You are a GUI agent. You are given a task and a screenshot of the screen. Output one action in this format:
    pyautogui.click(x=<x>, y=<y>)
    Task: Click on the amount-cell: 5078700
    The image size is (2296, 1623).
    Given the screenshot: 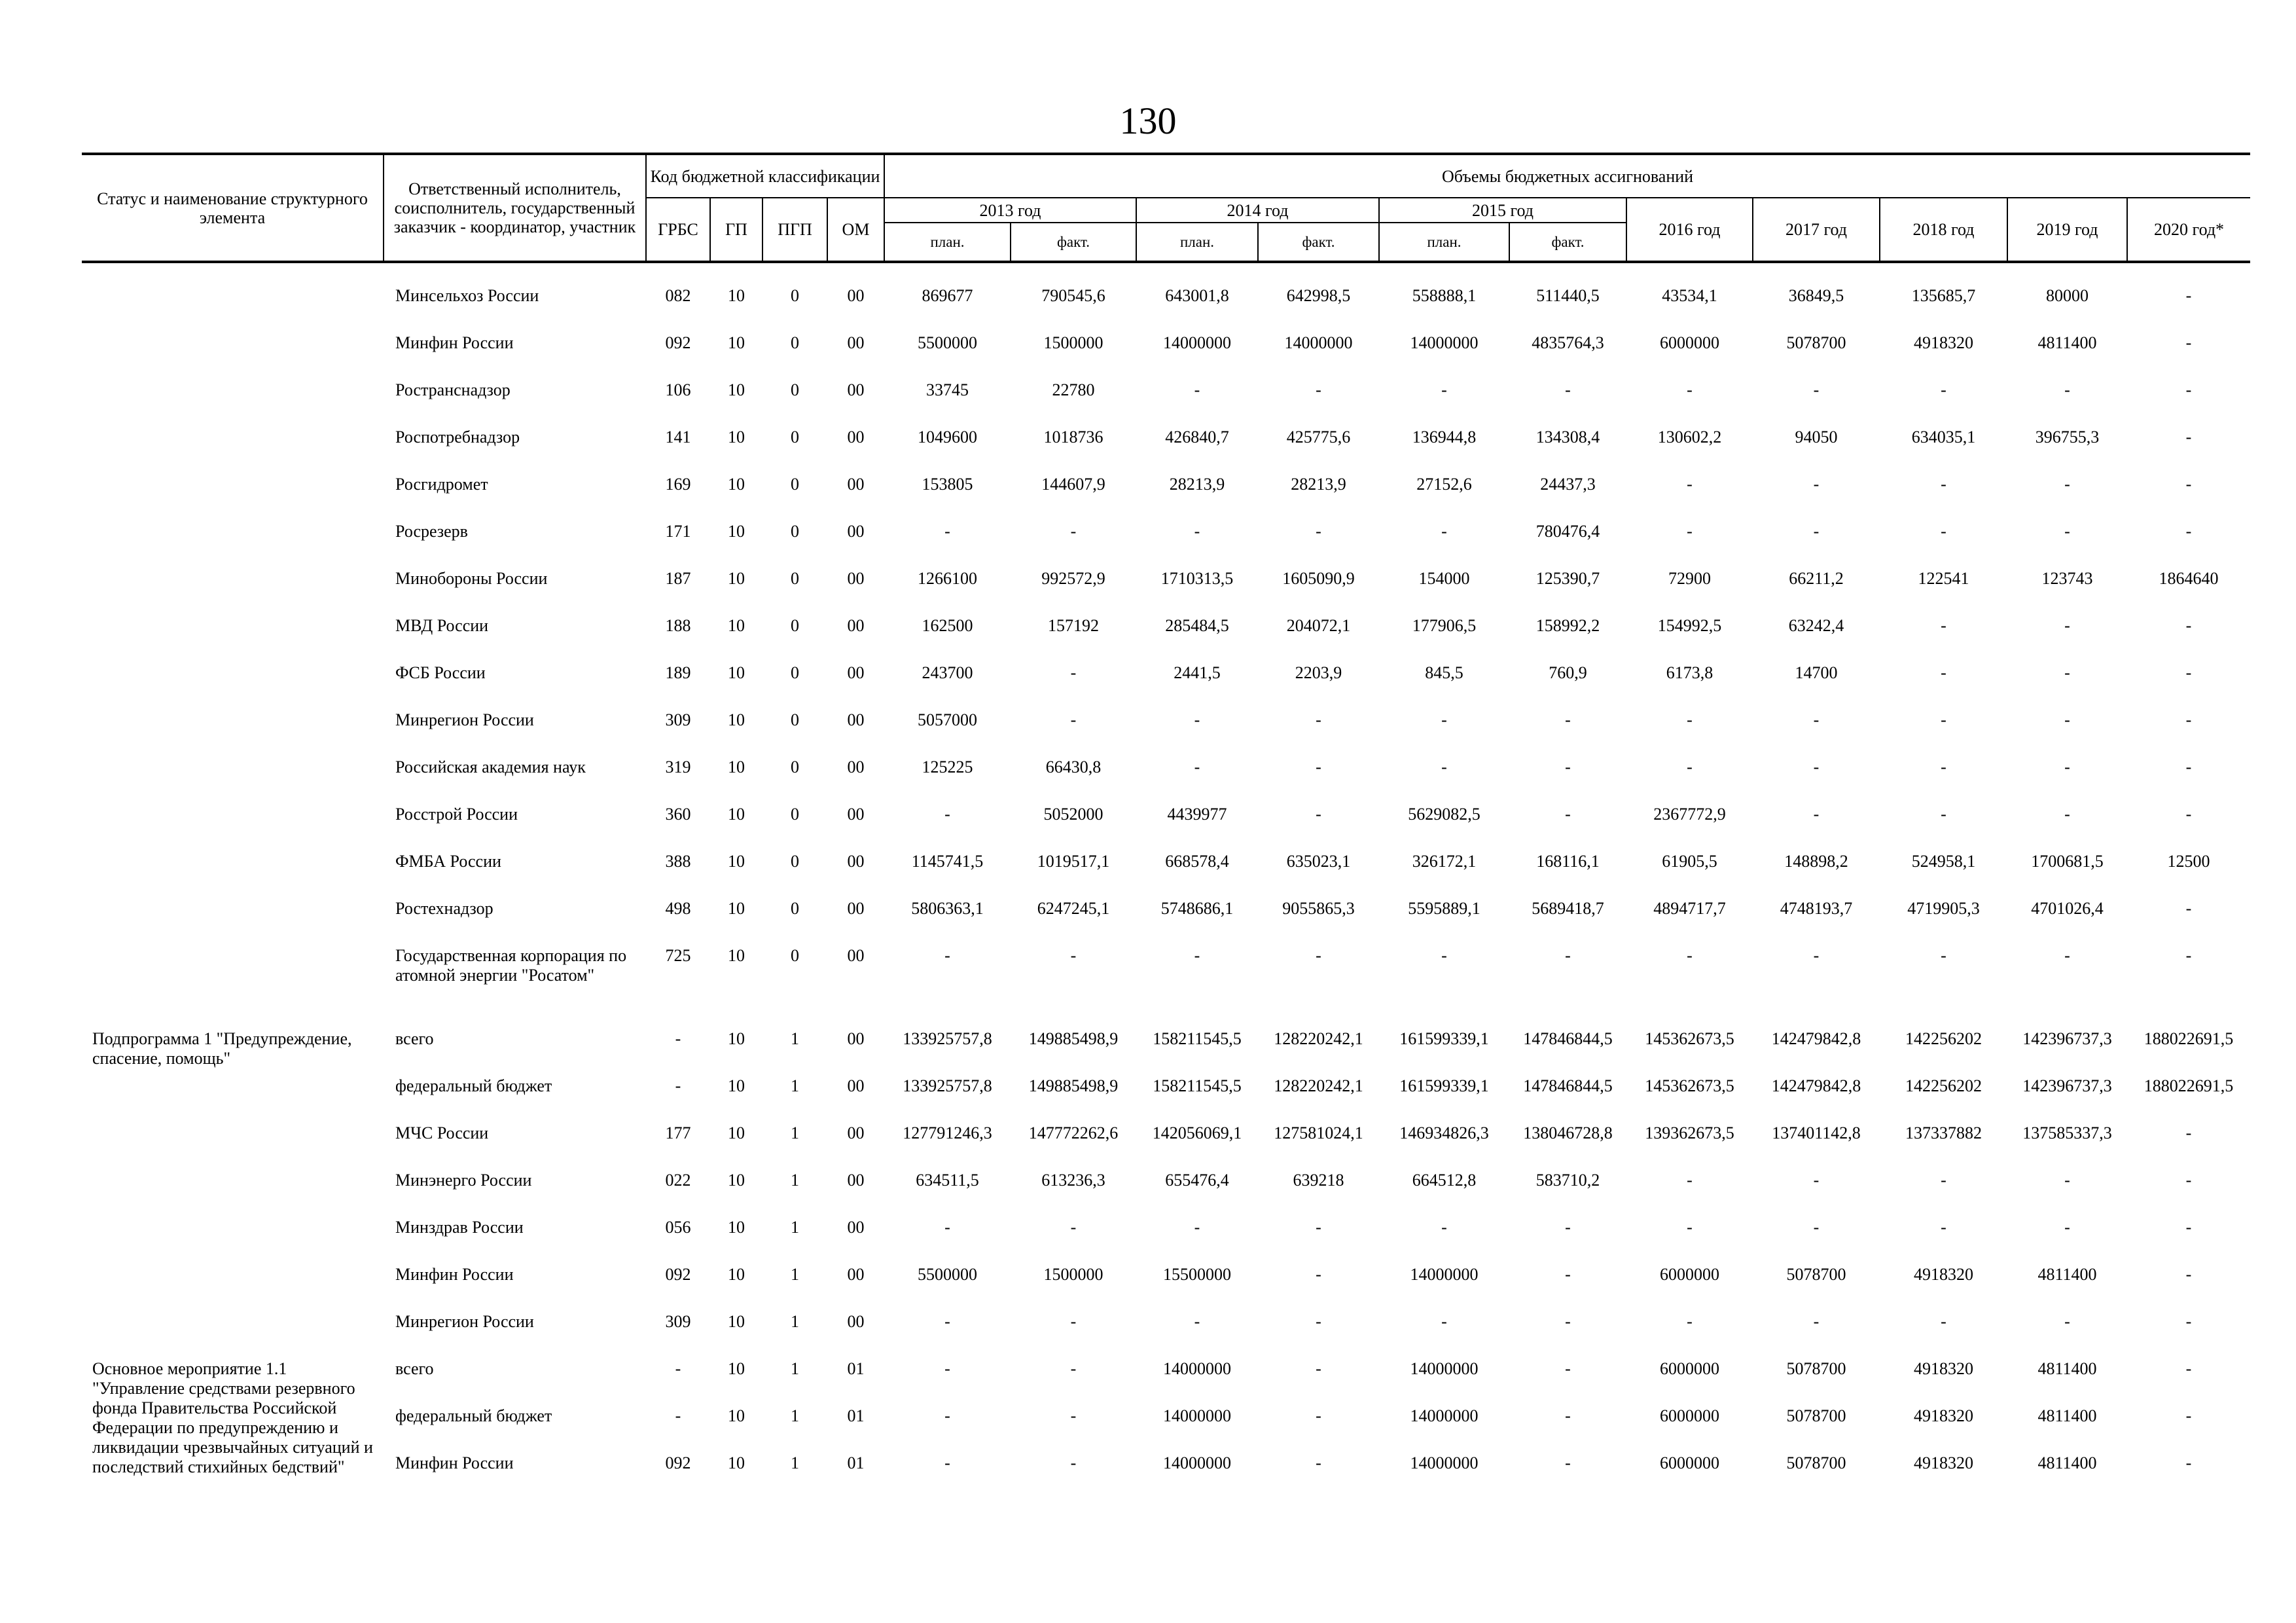 What is the action you would take?
    pyautogui.click(x=1816, y=1274)
    